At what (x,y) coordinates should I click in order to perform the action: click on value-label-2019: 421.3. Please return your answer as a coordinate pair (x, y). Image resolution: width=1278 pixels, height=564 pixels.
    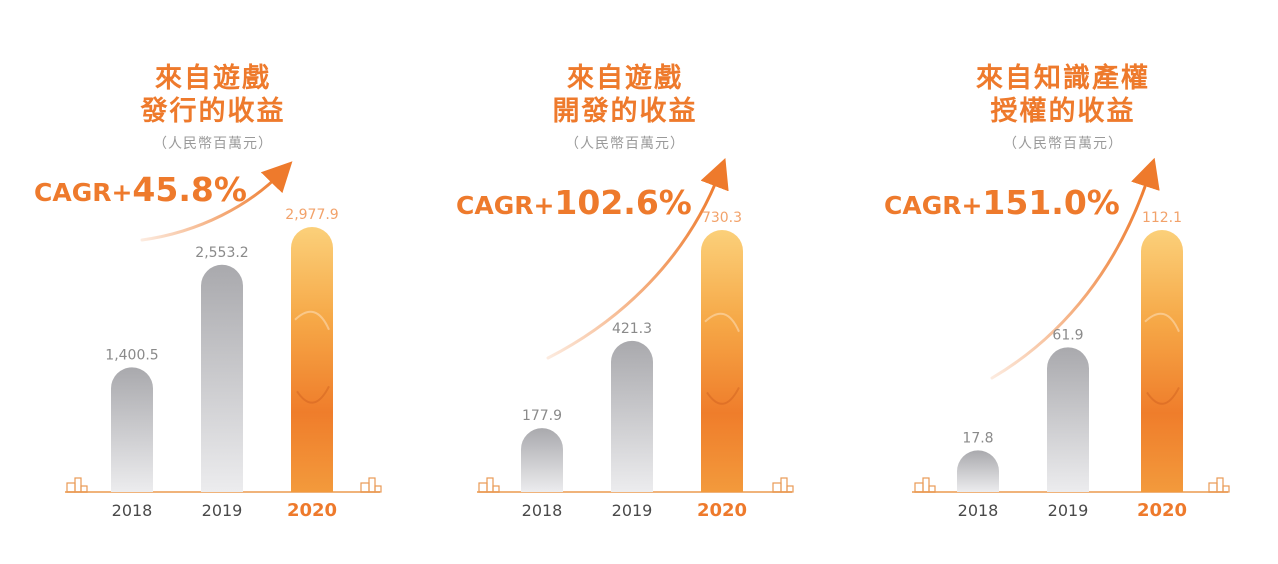
    Looking at the image, I should click on (632, 329).